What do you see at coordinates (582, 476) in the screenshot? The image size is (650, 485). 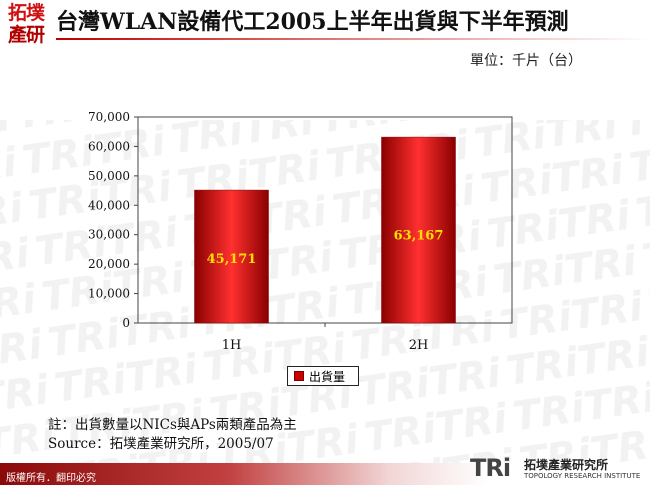 I see `tri-logo-english: TOPOLOGY RESEARCH INSTITUTE` at bounding box center [582, 476].